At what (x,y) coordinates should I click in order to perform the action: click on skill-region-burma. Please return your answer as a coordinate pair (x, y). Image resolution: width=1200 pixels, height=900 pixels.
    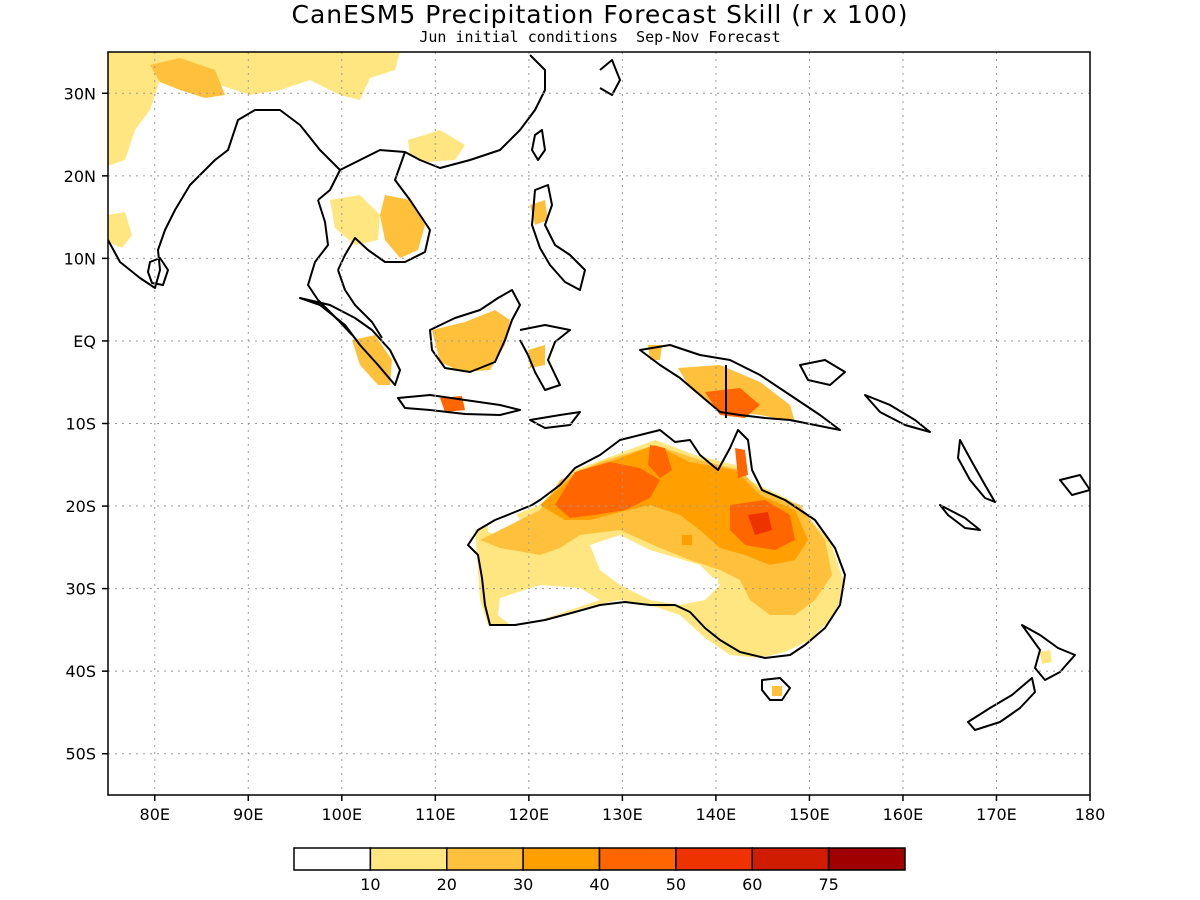
    Looking at the image, I should click on (355, 220).